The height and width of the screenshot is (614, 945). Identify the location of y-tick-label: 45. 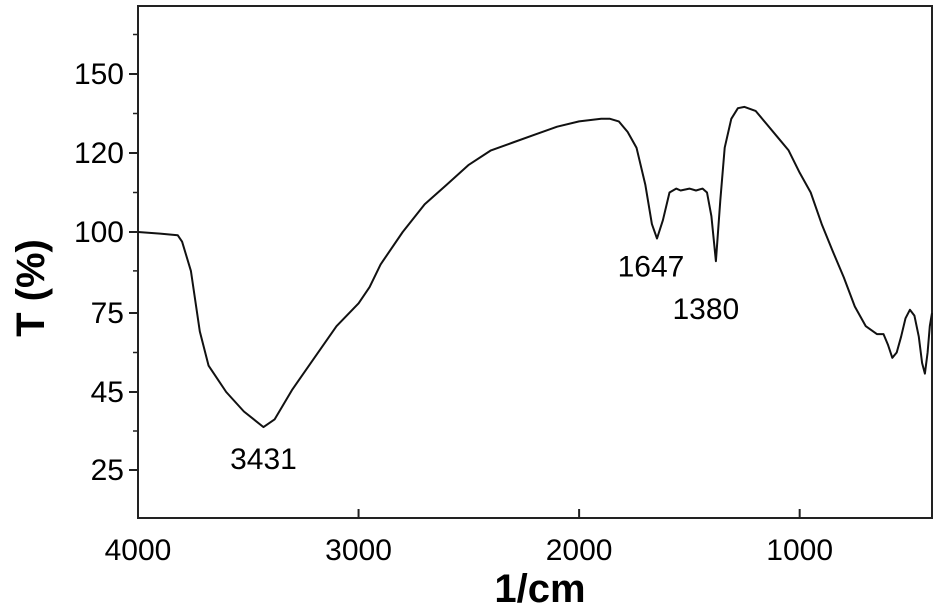
(107, 392).